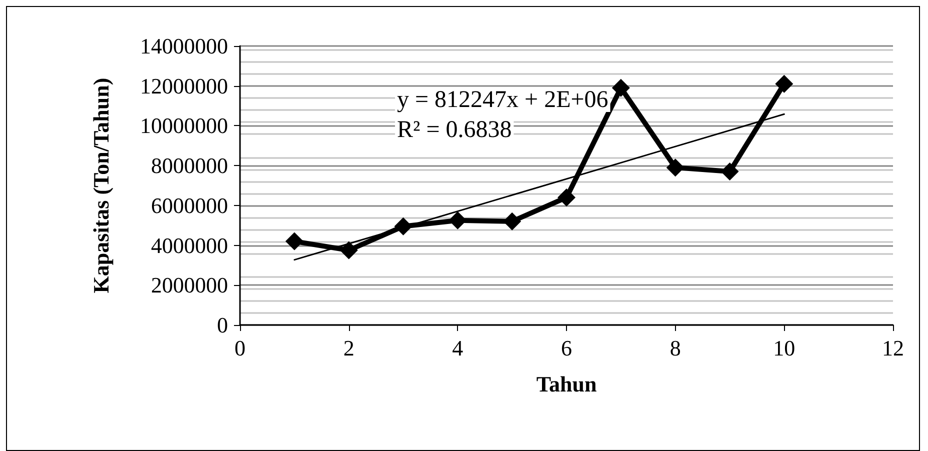 Image resolution: width=928 pixels, height=451 pixels. Describe the element at coordinates (189, 165) in the screenshot. I see `y-tick-label: 8000000` at that location.